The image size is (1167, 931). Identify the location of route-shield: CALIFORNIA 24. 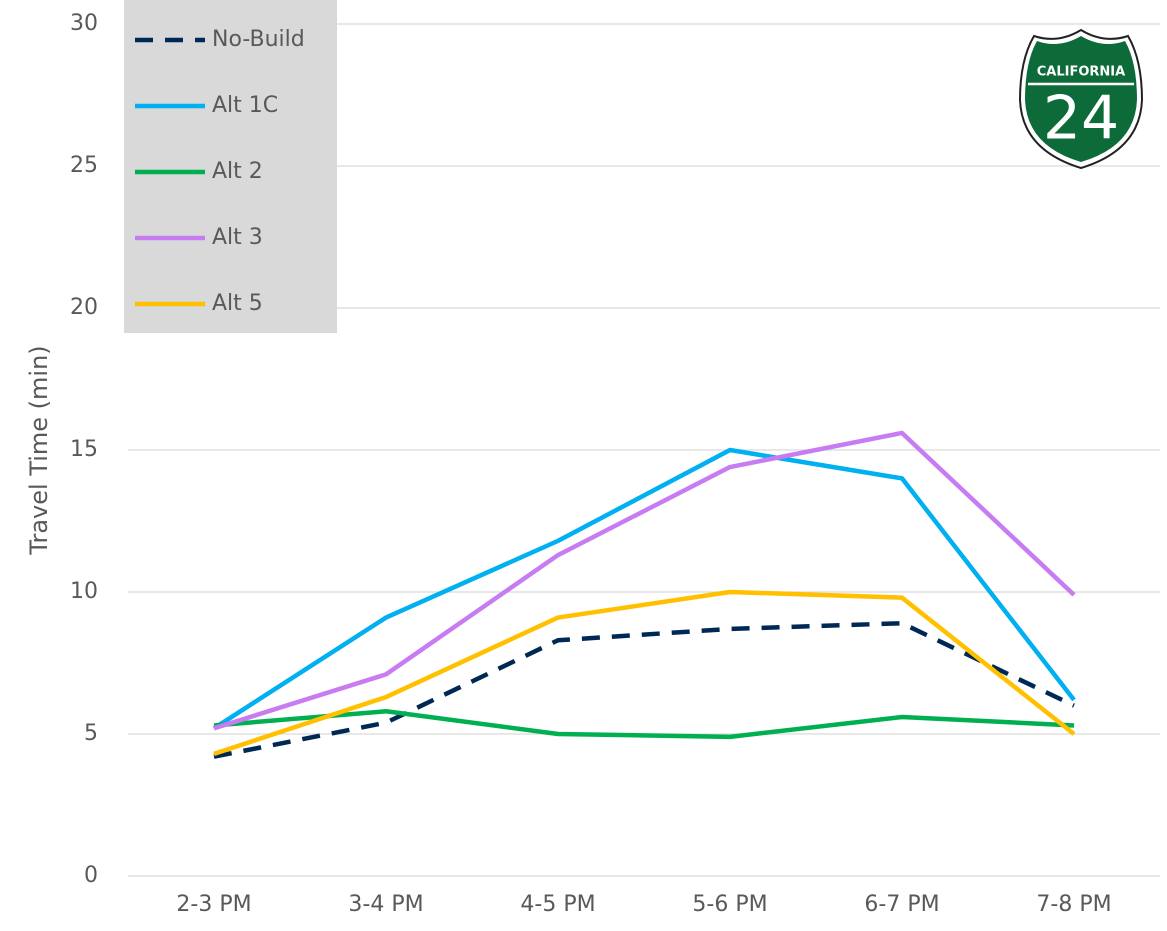
(1081, 99).